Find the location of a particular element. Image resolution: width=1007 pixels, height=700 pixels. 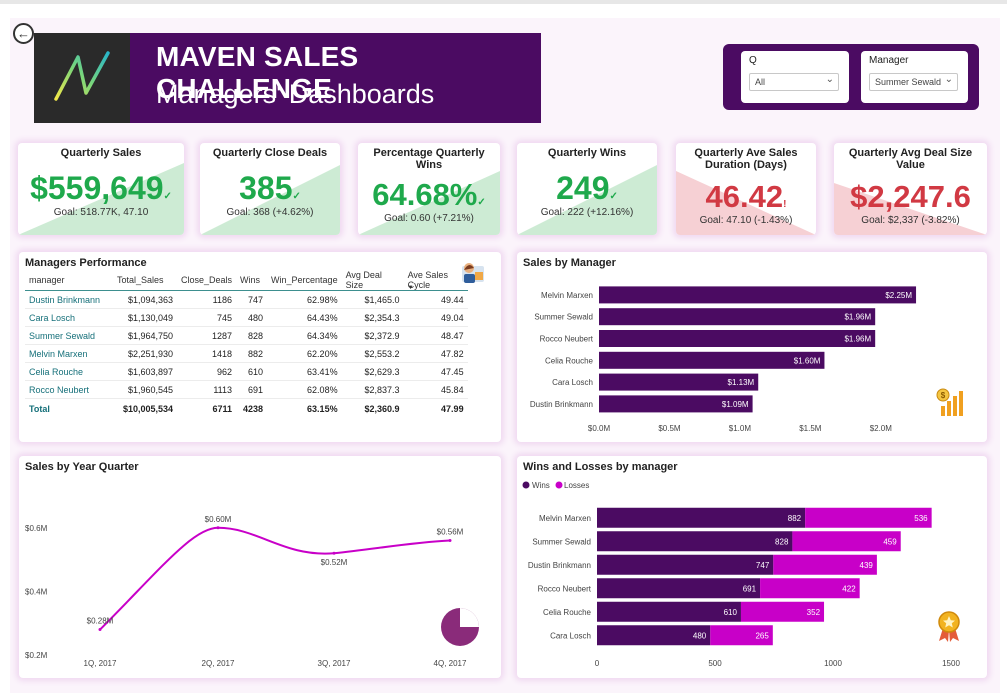

cell: 62.20% is located at coordinates (304, 353).